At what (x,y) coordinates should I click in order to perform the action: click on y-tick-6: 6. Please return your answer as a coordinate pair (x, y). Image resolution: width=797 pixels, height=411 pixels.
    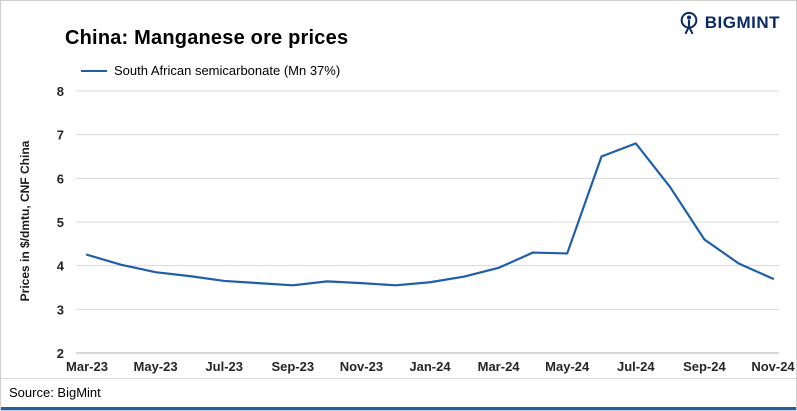
    Looking at the image, I should click on (60, 178).